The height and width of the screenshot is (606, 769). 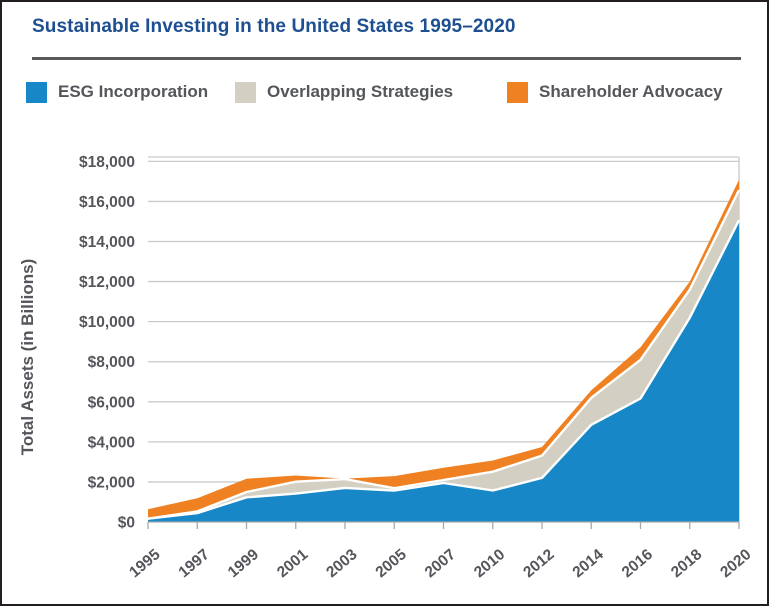 I want to click on legend-item-esg-incorporation: ESG Incorporation, so click(x=117, y=92).